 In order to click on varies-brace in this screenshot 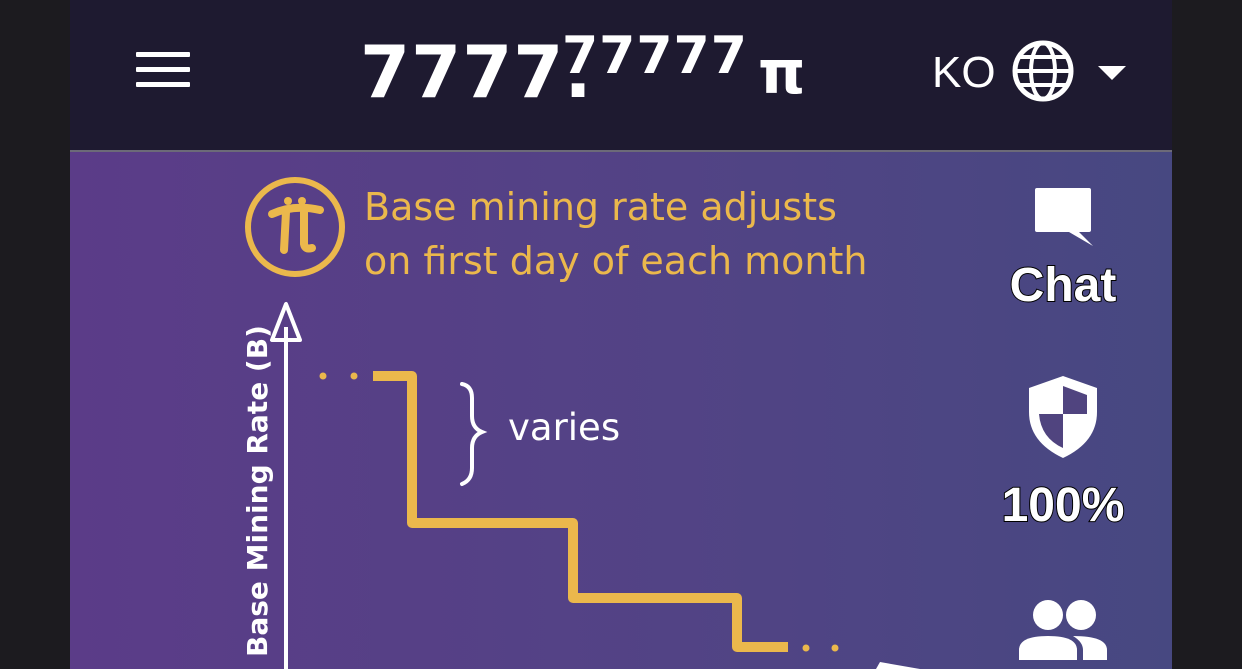, I will do `click(474, 434)`.